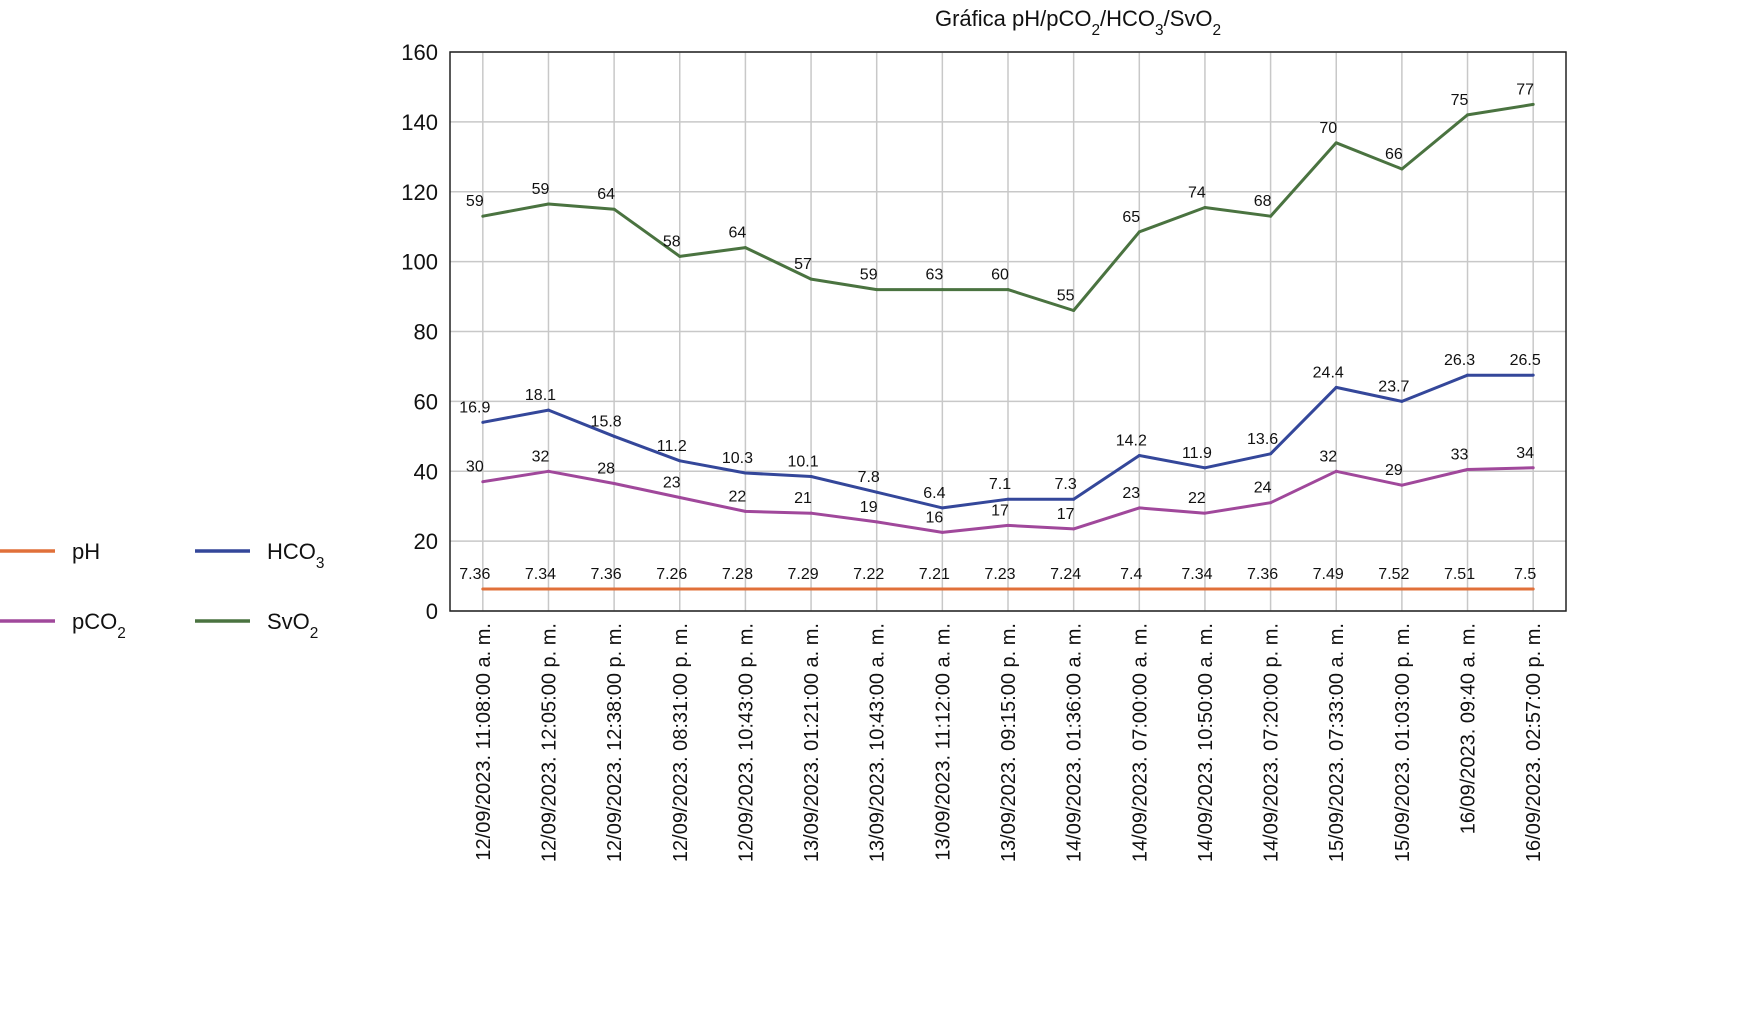 This screenshot has width=1762, height=1024. I want to click on data-label-hco3: 26.5, so click(1525, 360).